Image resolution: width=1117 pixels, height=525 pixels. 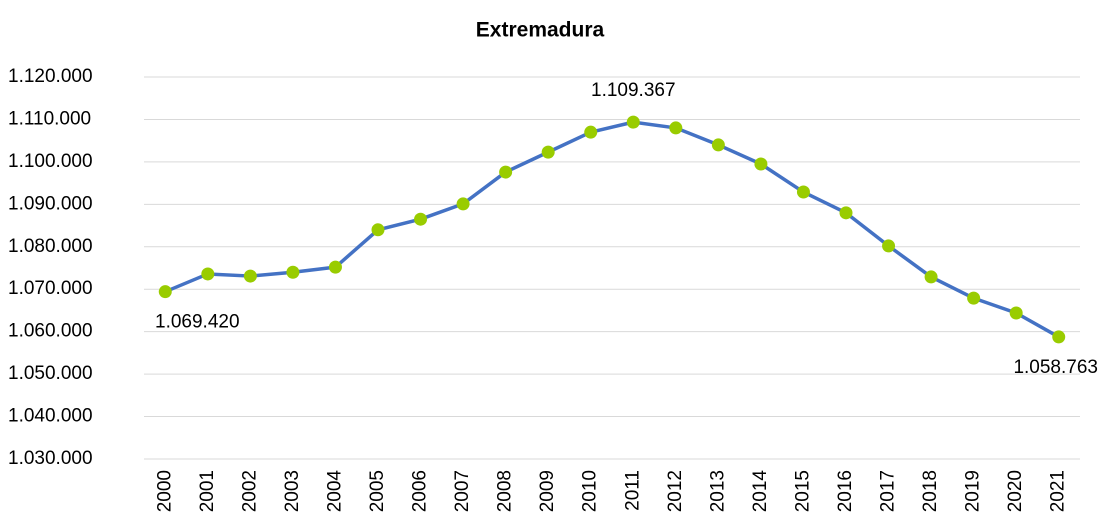 I want to click on y-tick-label: 1.040.000, so click(x=50, y=416).